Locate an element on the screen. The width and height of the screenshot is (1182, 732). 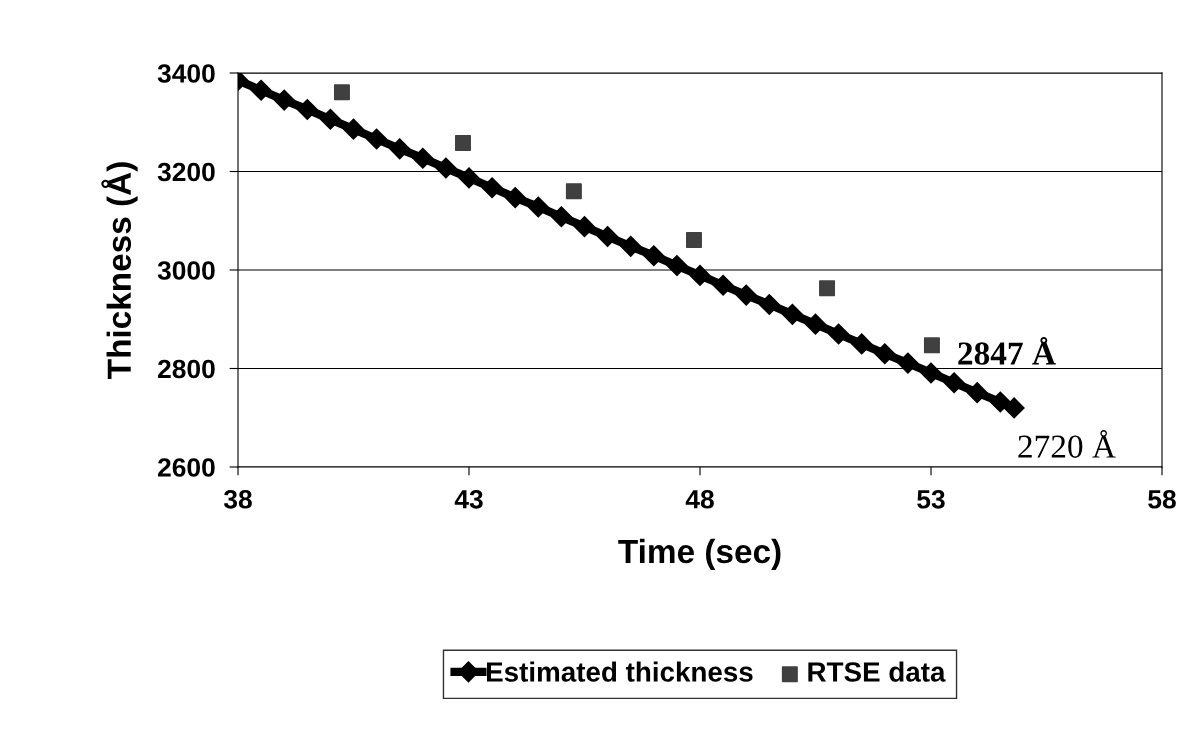
y-axis-title: Thickness (Å) is located at coordinates (119, 270).